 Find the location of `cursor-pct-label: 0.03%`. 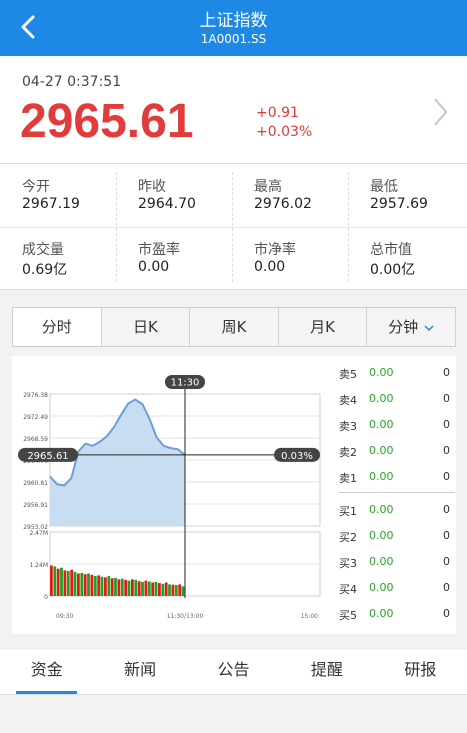

cursor-pct-label: 0.03% is located at coordinates (297, 456).